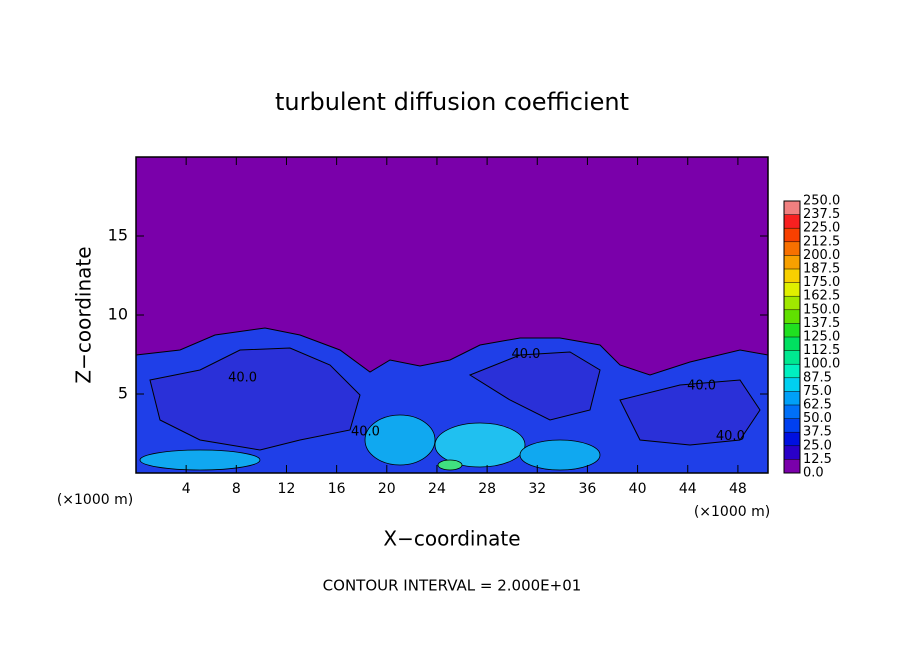  Describe the element at coordinates (817, 418) in the screenshot. I see `colorbar-label: 50.0` at that location.